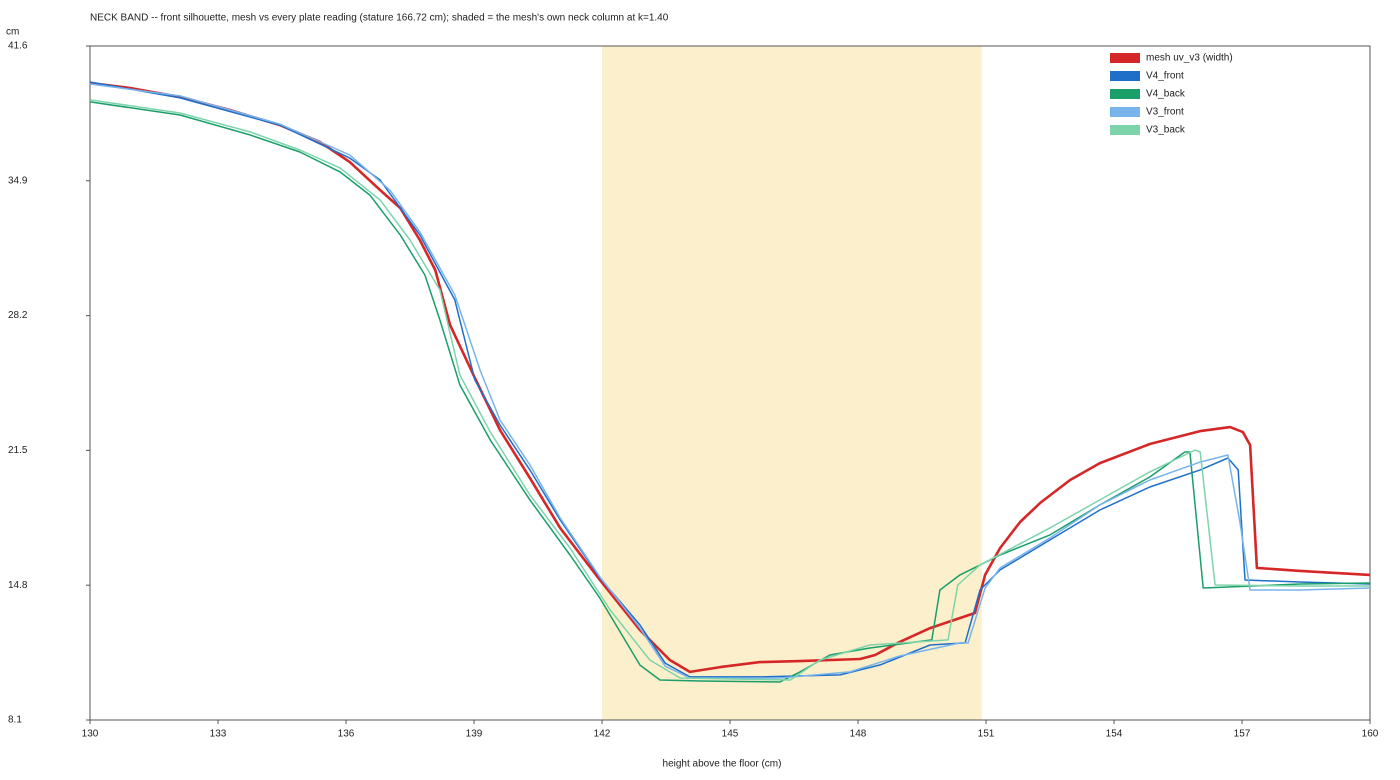  I want to click on y-tick-label: 21.5, so click(18, 450).